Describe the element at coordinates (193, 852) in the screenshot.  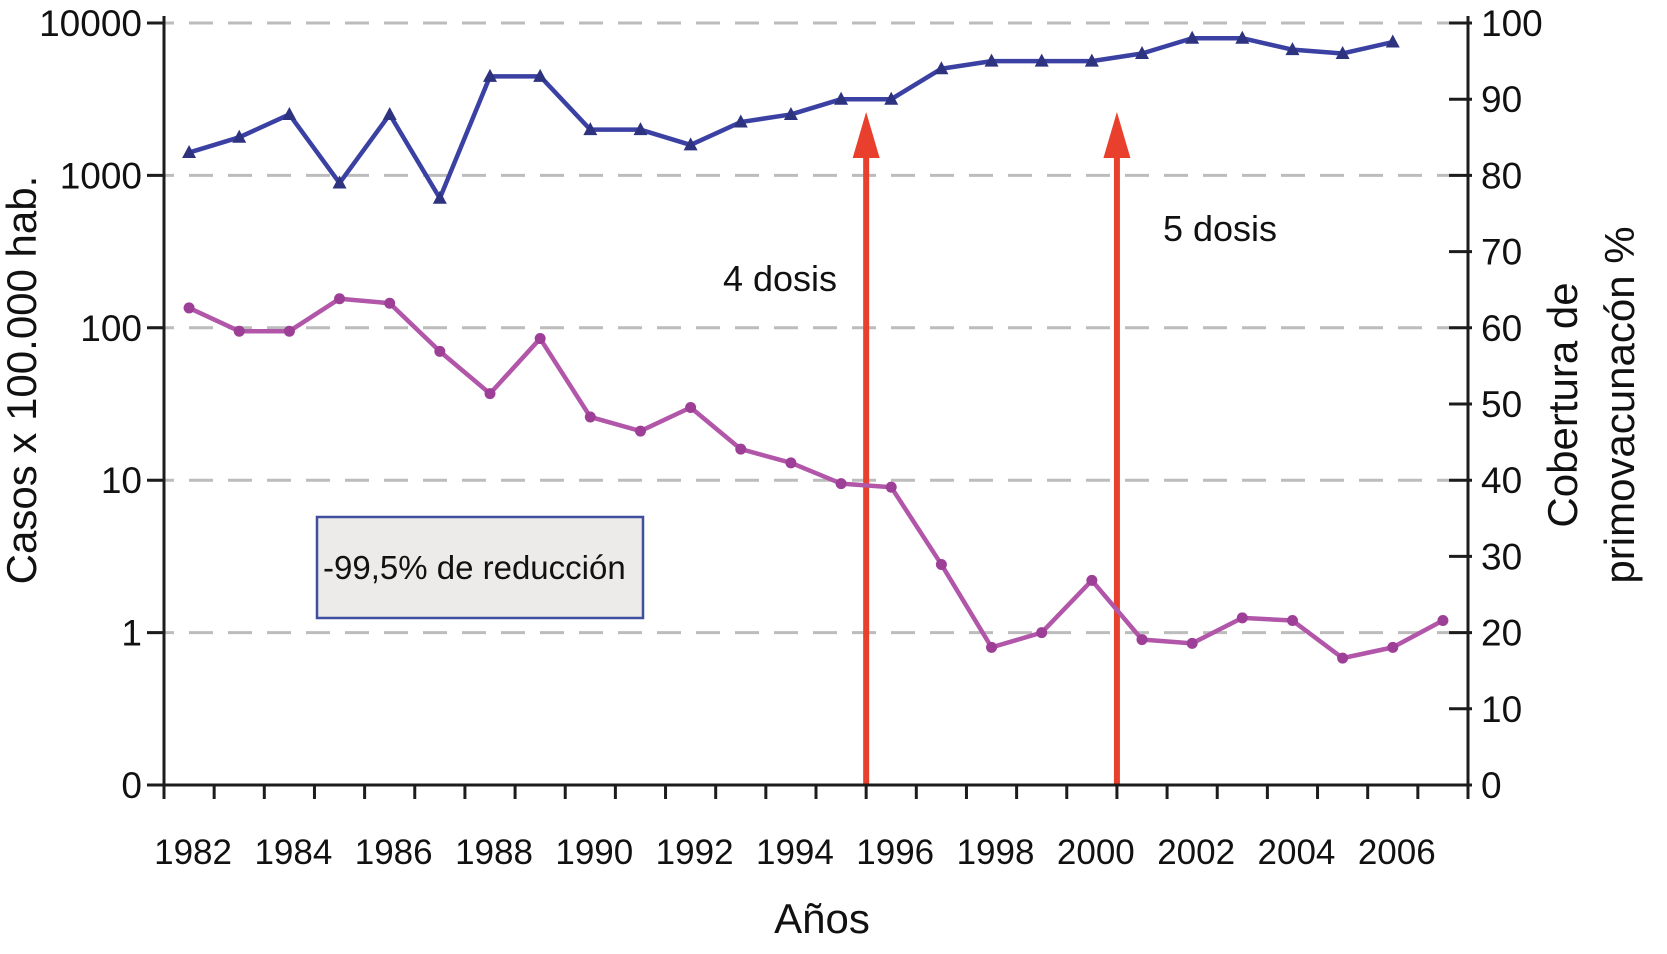
I see `x-axis-year-label: 1982` at that location.